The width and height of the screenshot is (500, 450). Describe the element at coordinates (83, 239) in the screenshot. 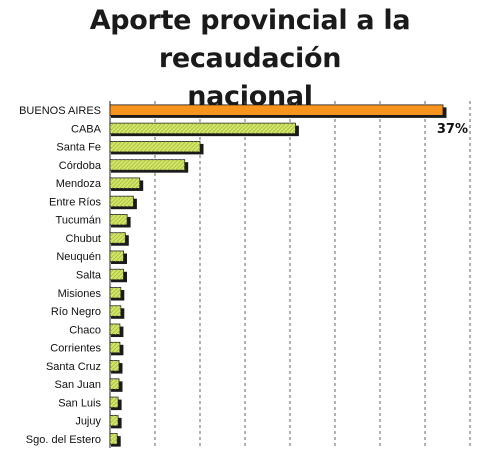

I see `category-label: Chubut` at that location.